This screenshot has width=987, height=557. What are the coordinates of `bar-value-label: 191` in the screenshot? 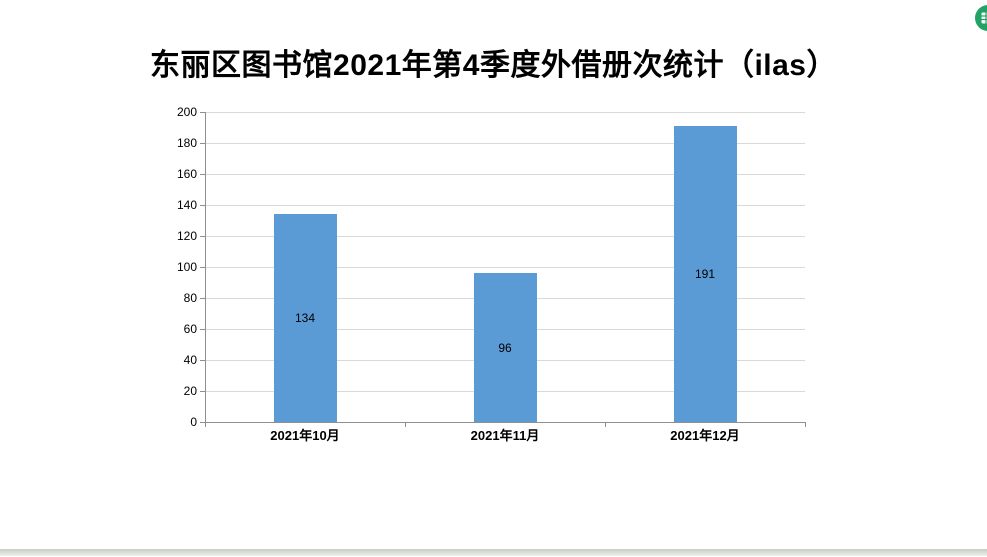 It's located at (705, 274).